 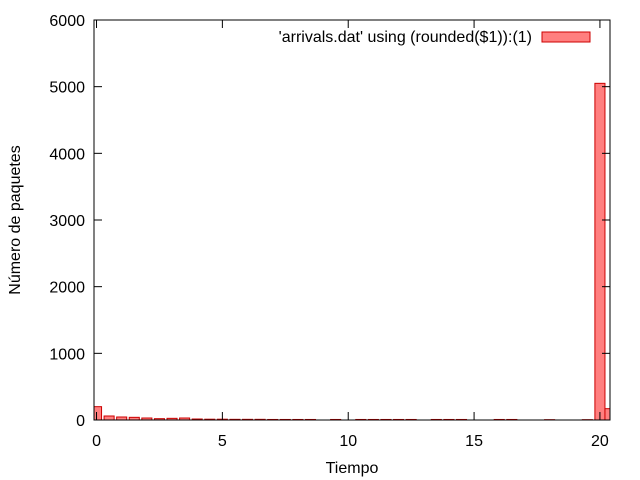 I want to click on y-tick-label: 4000, so click(x=67, y=154).